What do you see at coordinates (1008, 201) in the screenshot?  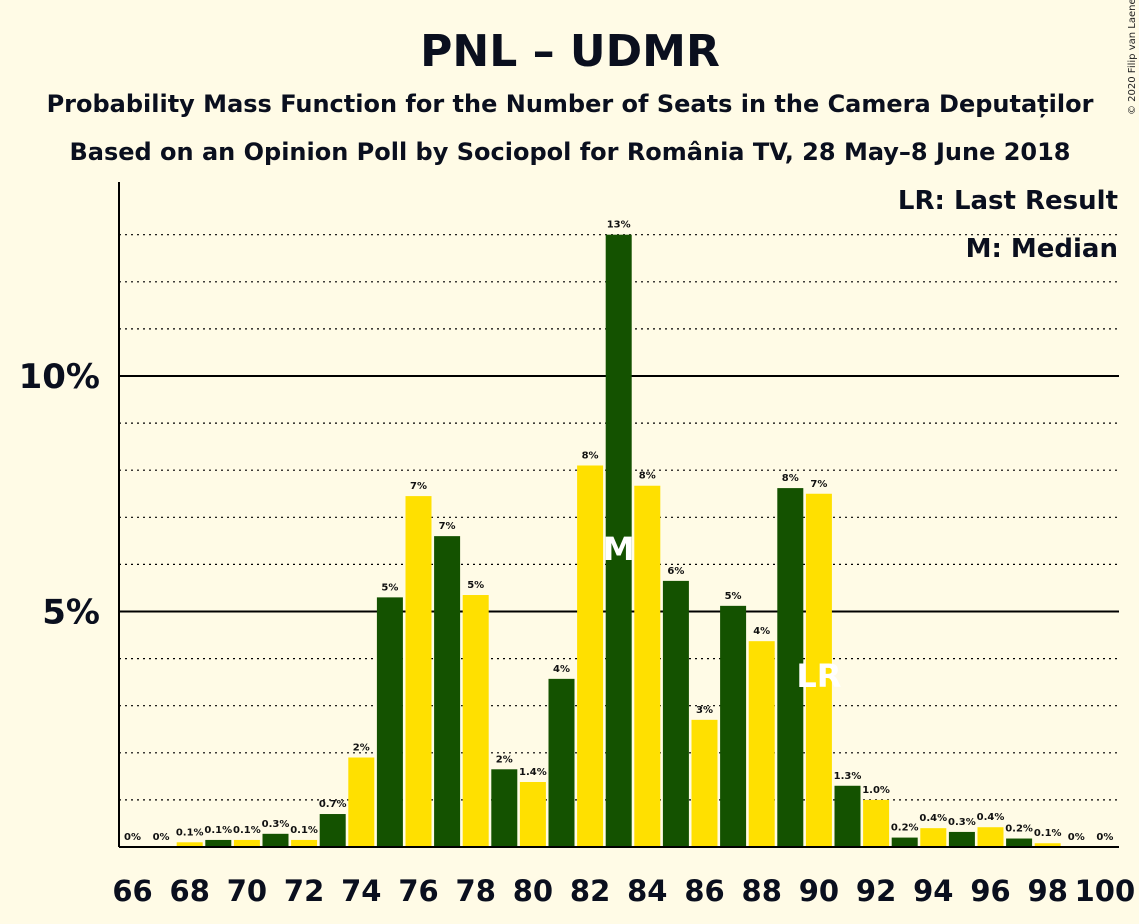 I see `legend-last-result: LR: Last Result` at bounding box center [1008, 201].